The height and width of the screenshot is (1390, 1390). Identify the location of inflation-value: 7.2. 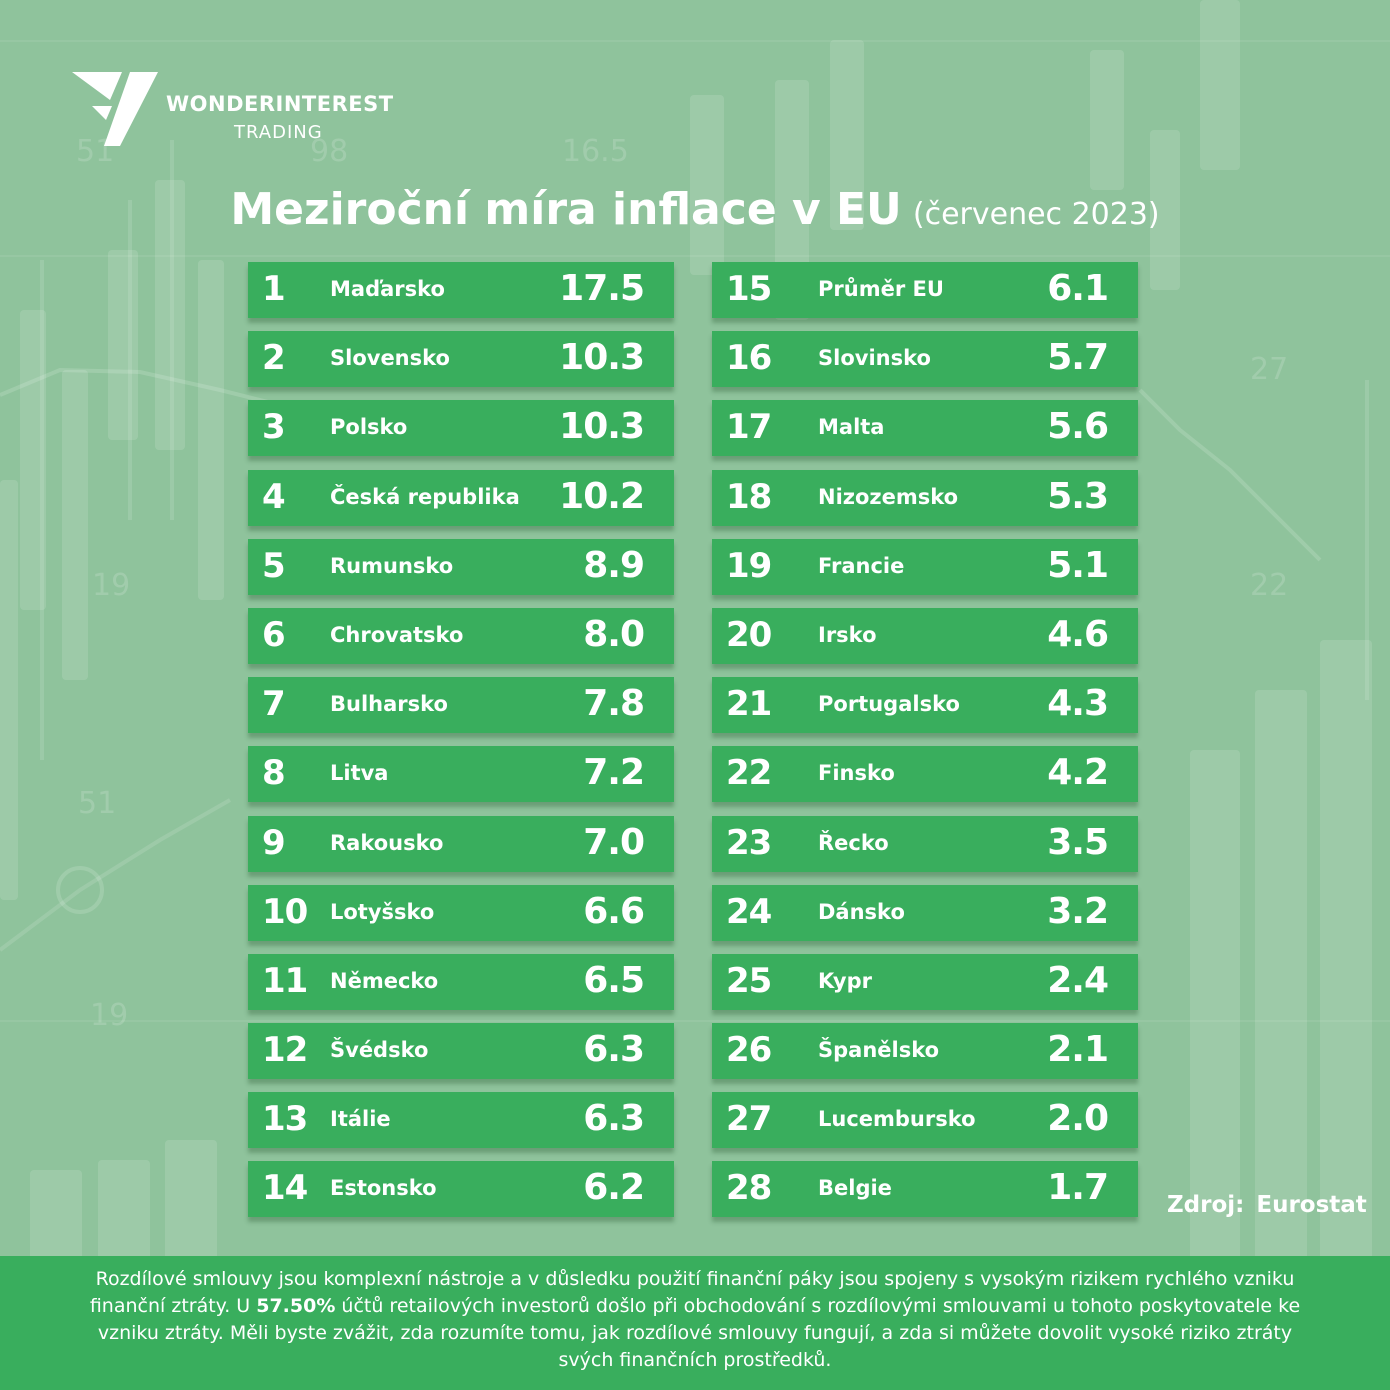
(614, 773).